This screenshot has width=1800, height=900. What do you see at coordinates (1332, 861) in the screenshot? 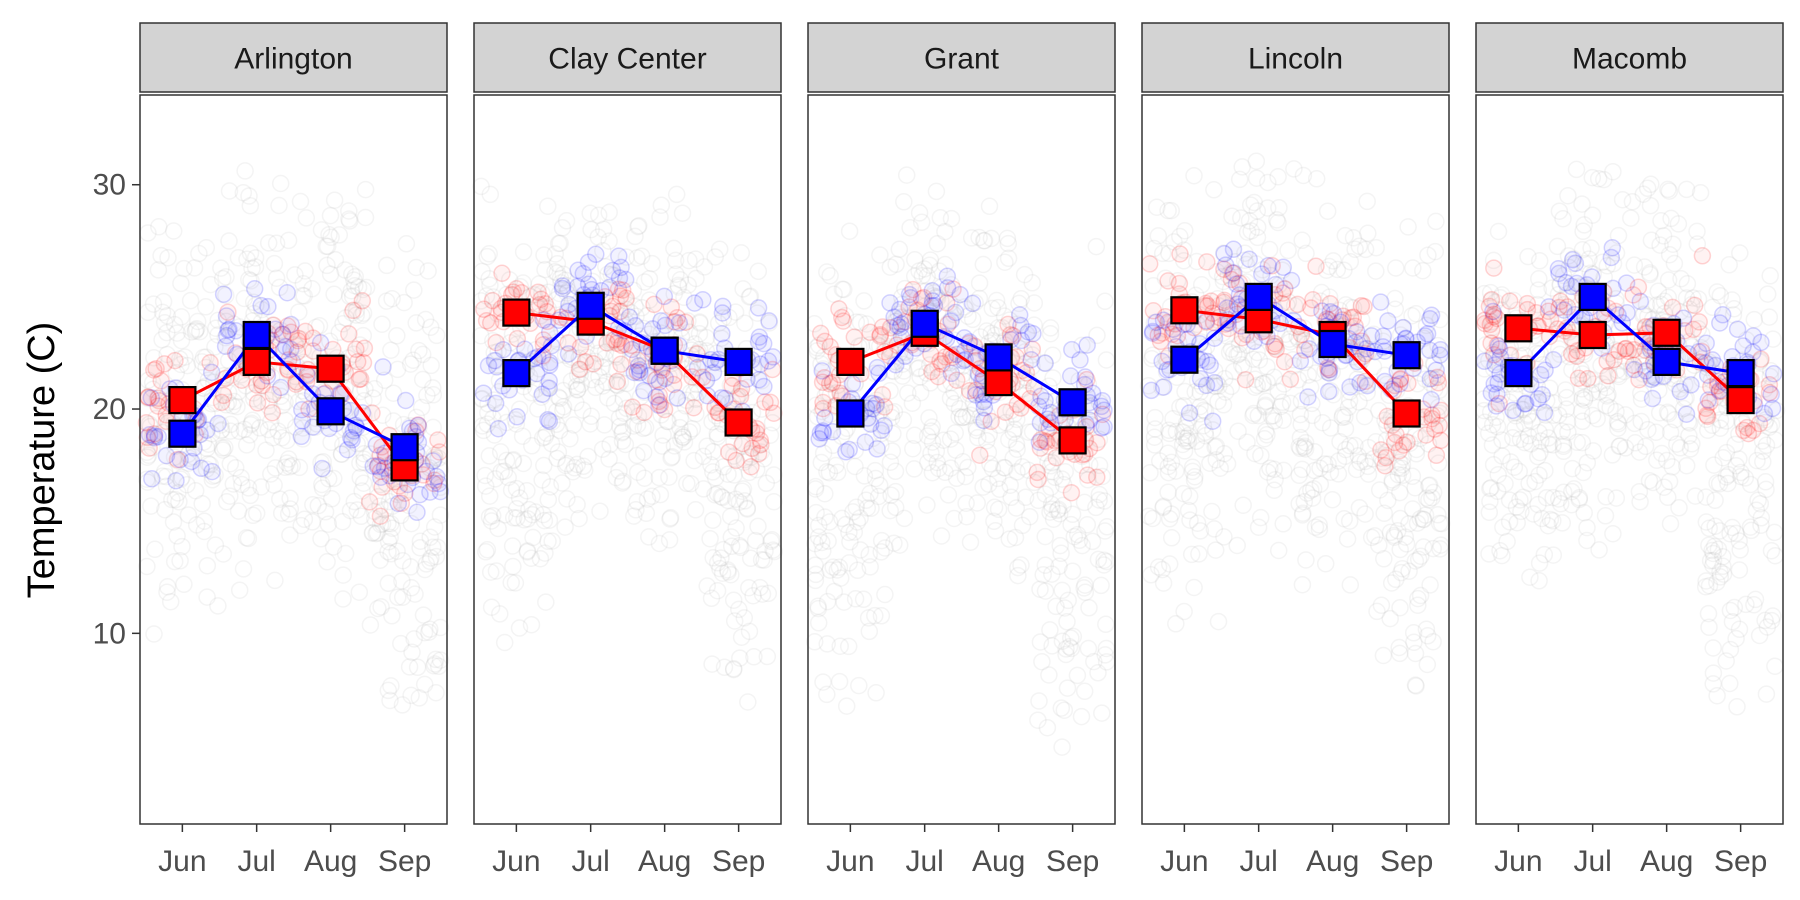
I see `x-tick-label-aug: Aug` at bounding box center [1332, 861].